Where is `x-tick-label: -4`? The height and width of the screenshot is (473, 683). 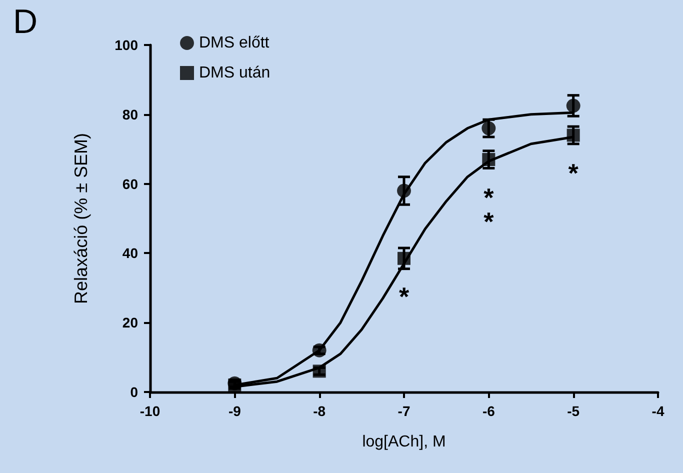
x-tick-label: -4 is located at coordinates (658, 411).